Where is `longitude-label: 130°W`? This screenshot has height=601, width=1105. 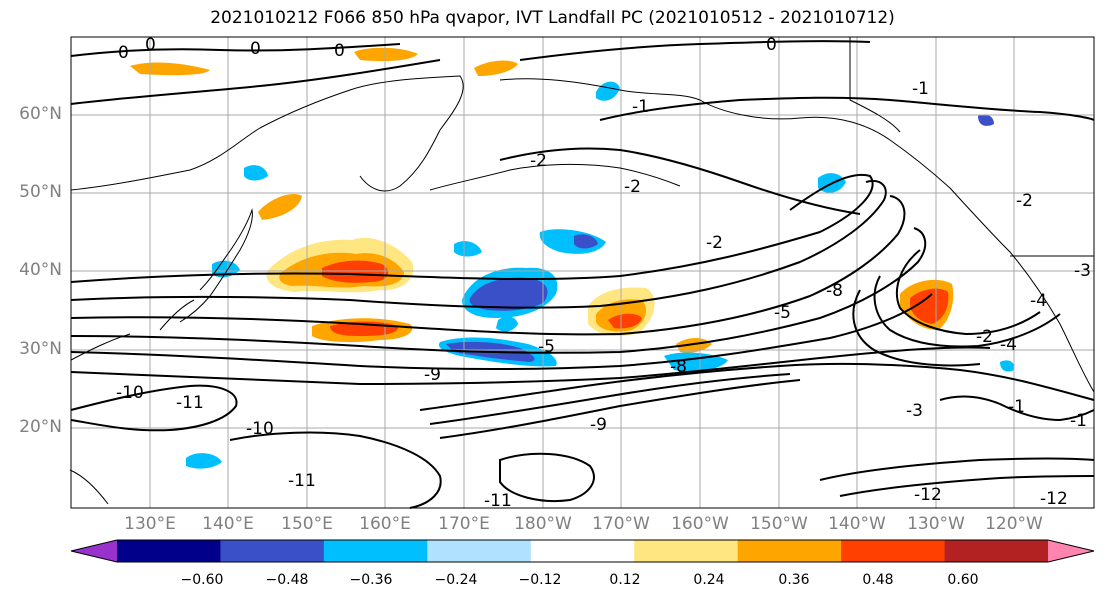 longitude-label: 130°W is located at coordinates (936, 524).